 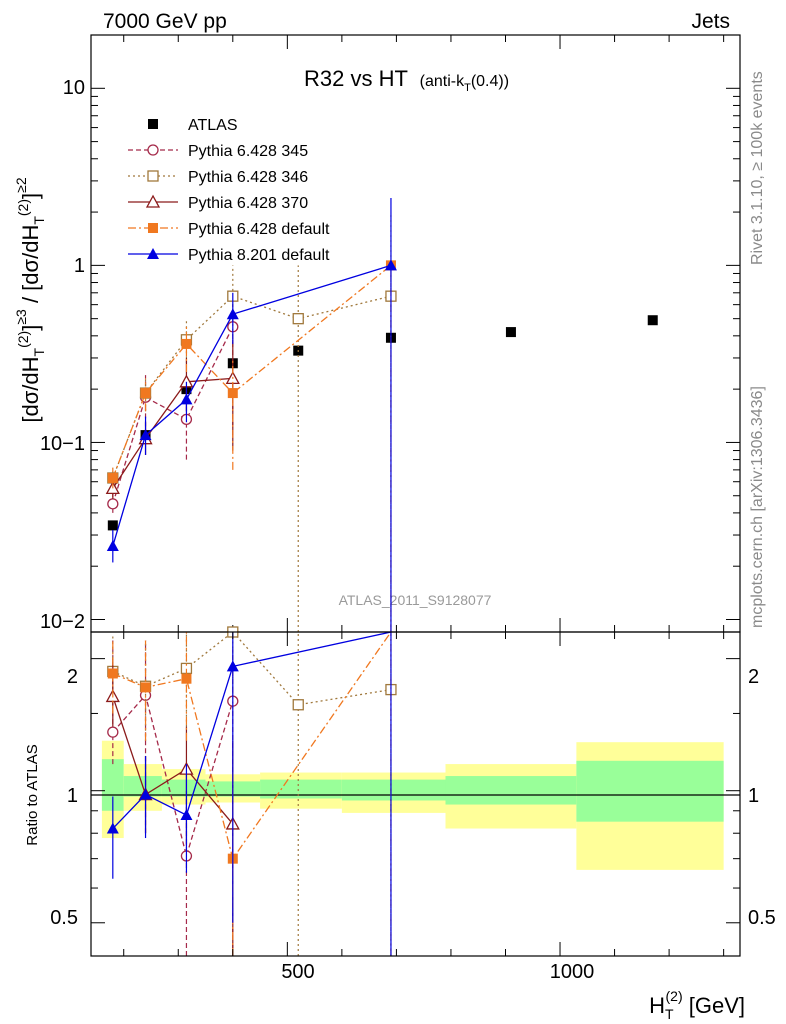 What do you see at coordinates (753, 677) in the screenshot?
I see `ratio-y-tick-2-right: 2` at bounding box center [753, 677].